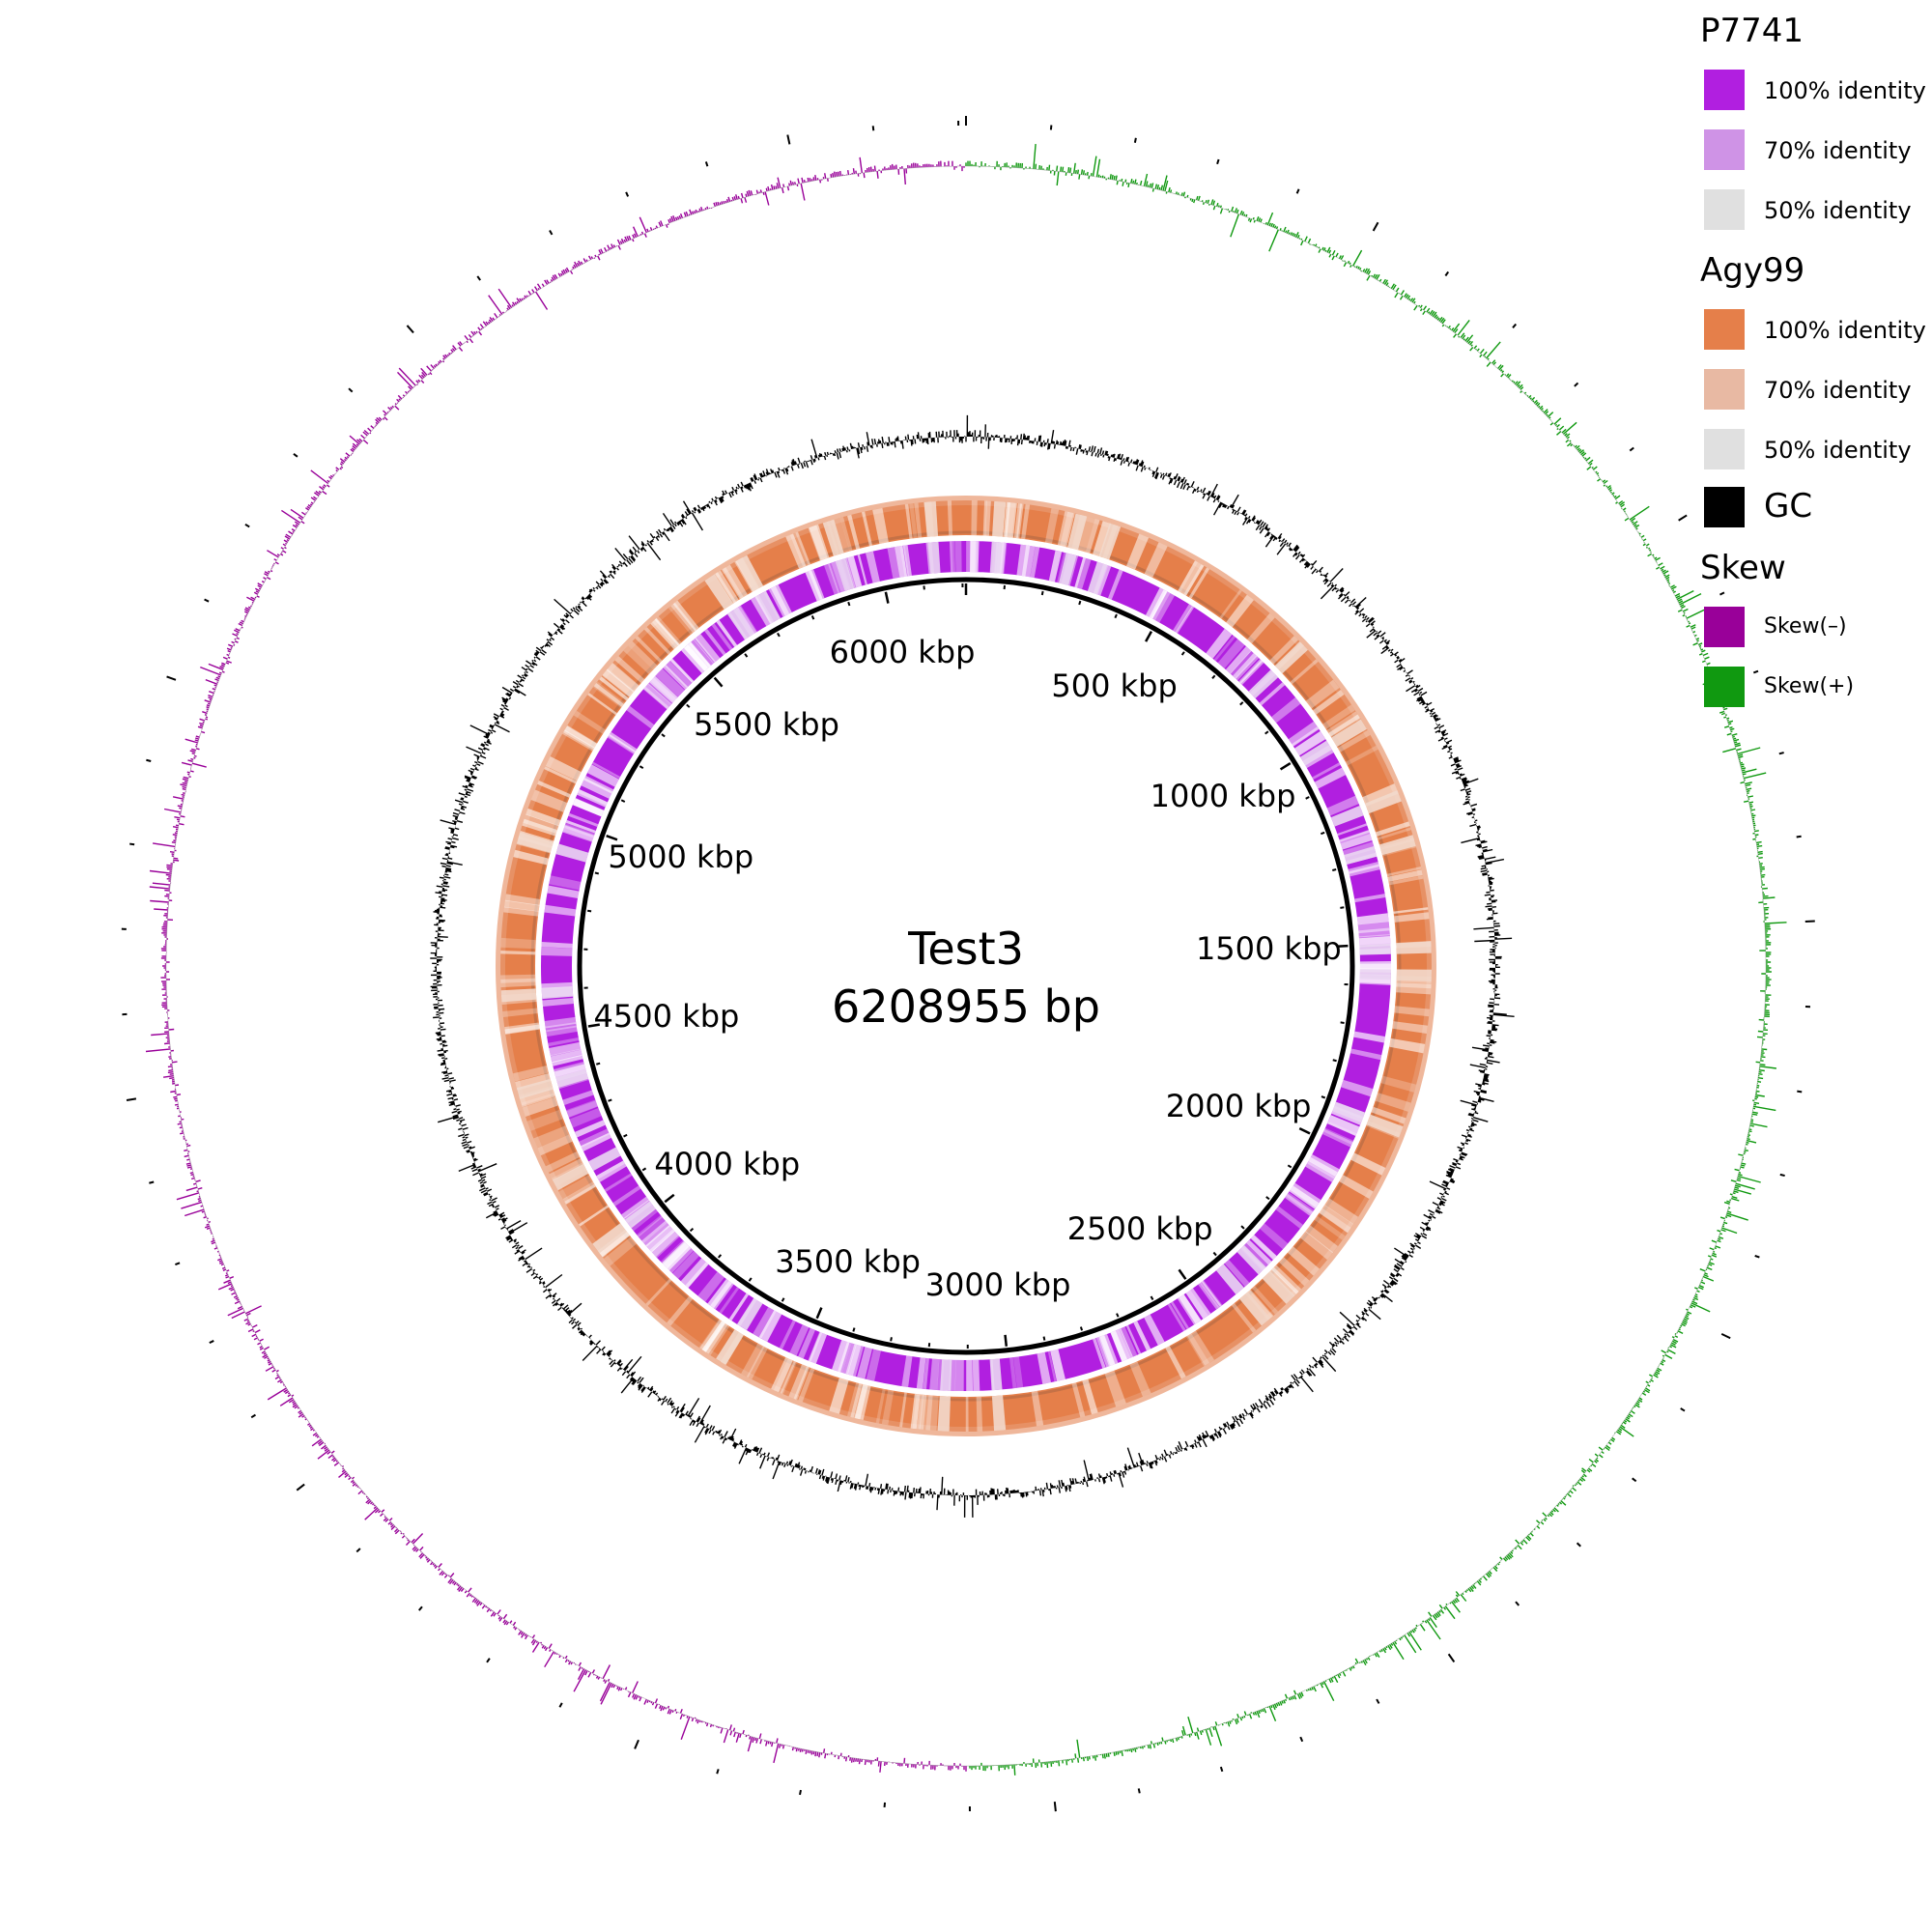 The height and width of the screenshot is (1932, 1932). Describe the element at coordinates (1724, 627) in the screenshot. I see `legend-swatch` at that location.